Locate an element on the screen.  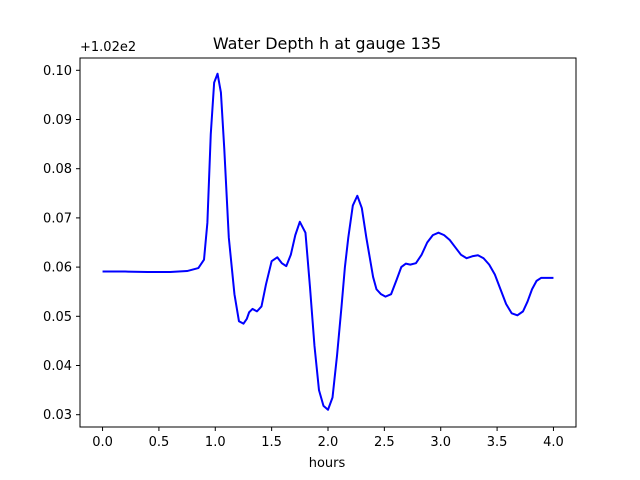
y-tick-label: 0.09 is located at coordinates (57, 120).